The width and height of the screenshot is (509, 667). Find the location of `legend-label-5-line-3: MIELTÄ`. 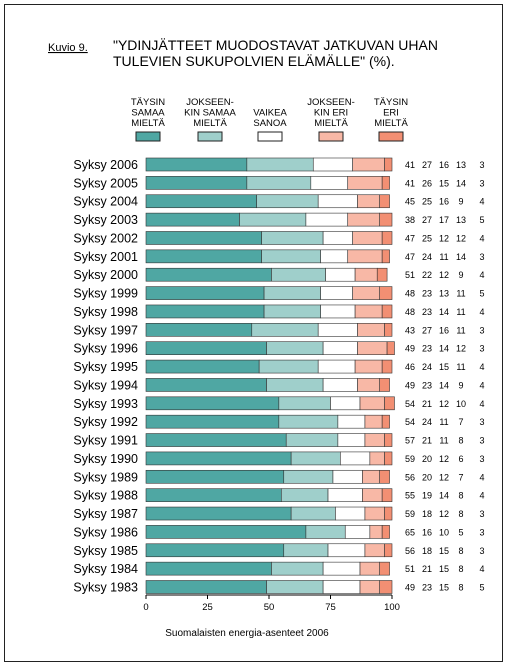

legend-label-5-line-3: MIELTÄ is located at coordinates (391, 123).